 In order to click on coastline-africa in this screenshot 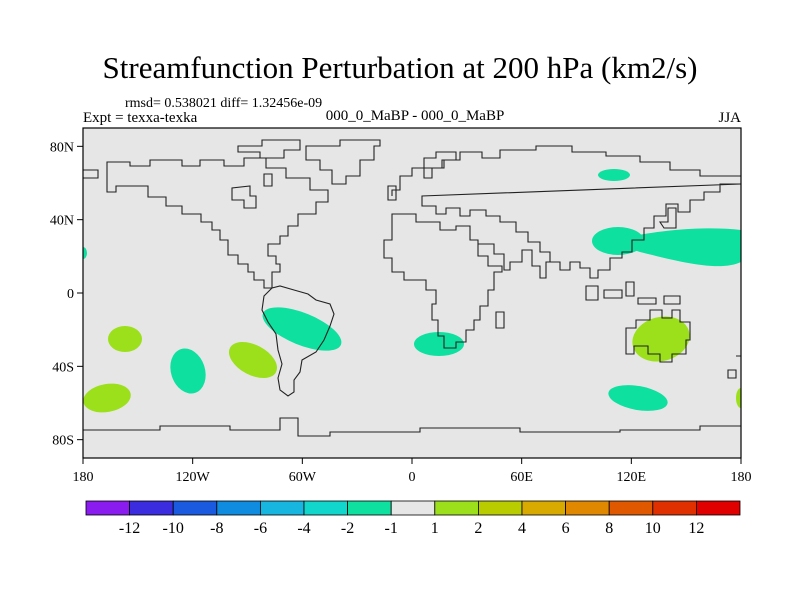, I will do `click(443, 281)`.